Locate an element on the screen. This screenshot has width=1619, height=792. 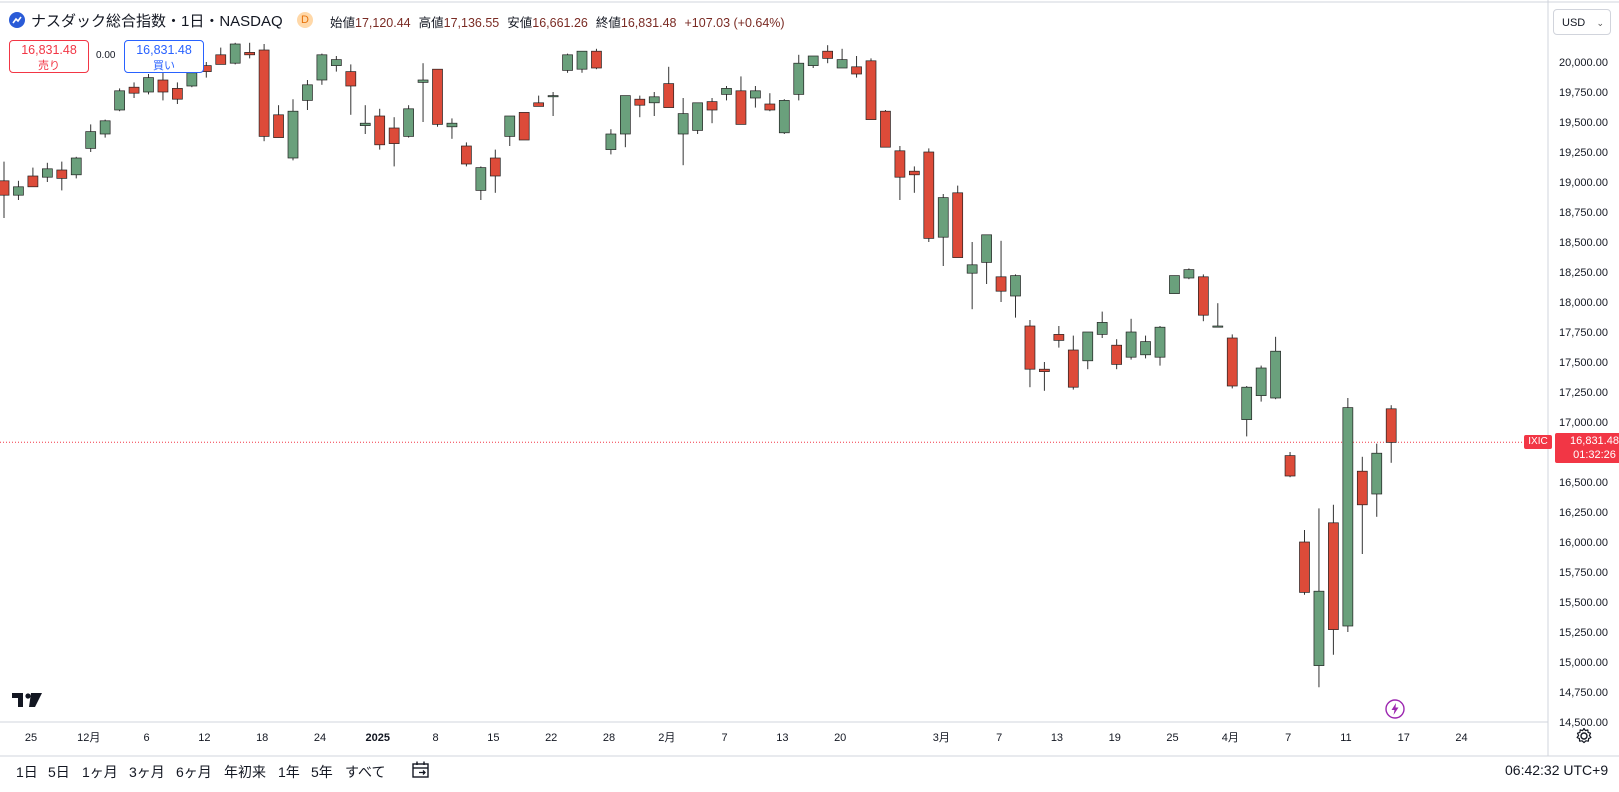
close-label: 終値 is located at coordinates (608, 23).